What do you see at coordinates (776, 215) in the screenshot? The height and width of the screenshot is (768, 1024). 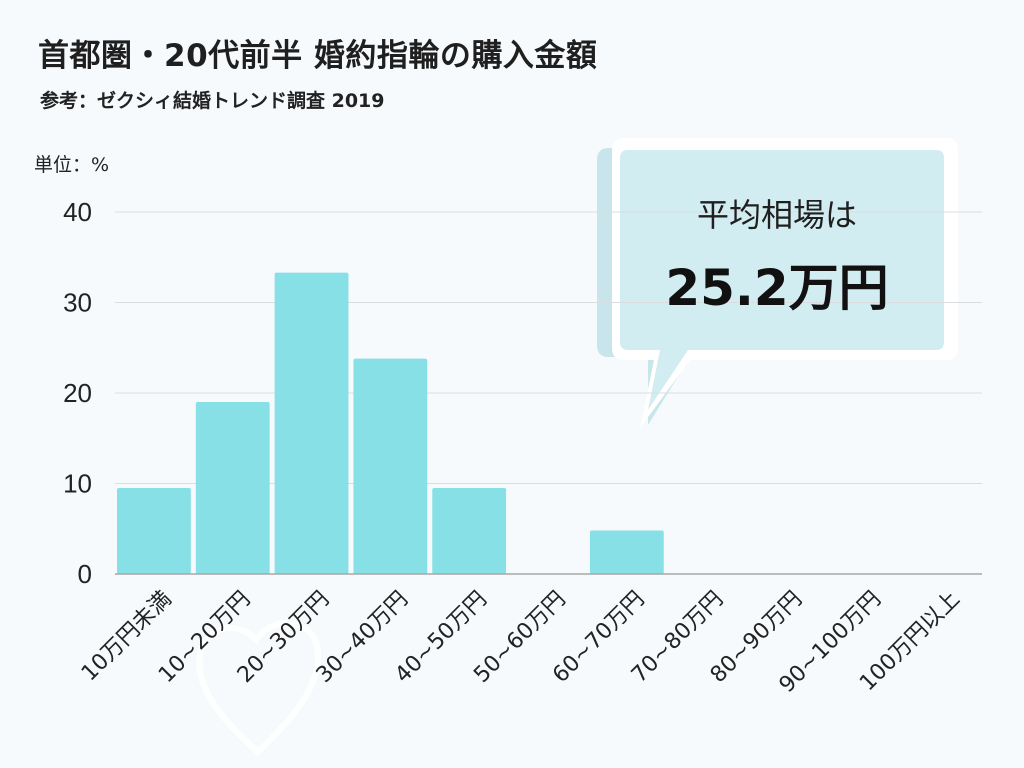 I see `callout-heading: 平均相場は` at bounding box center [776, 215].